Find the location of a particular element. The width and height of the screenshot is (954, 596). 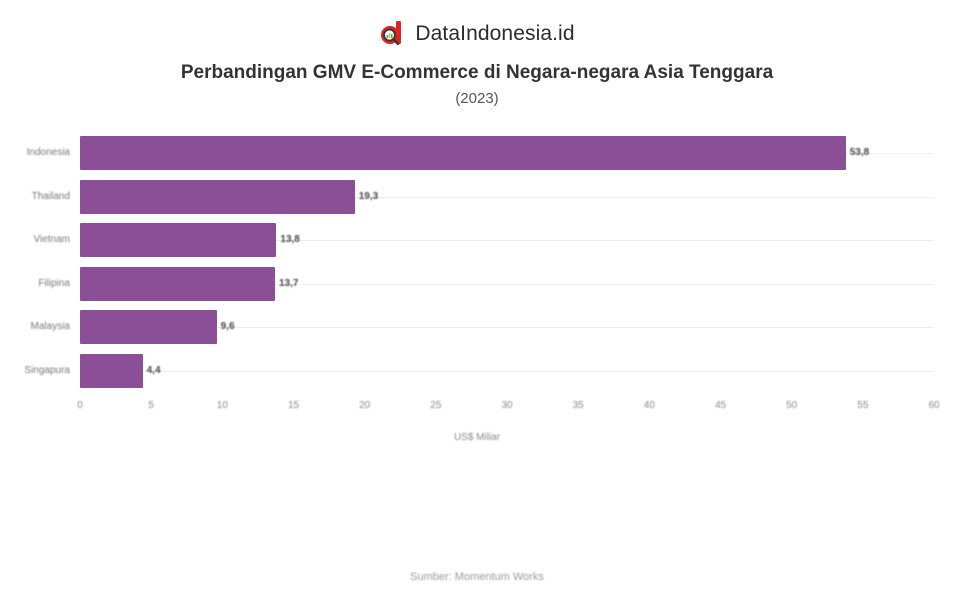

x-tick-label: 25 is located at coordinates (436, 405).